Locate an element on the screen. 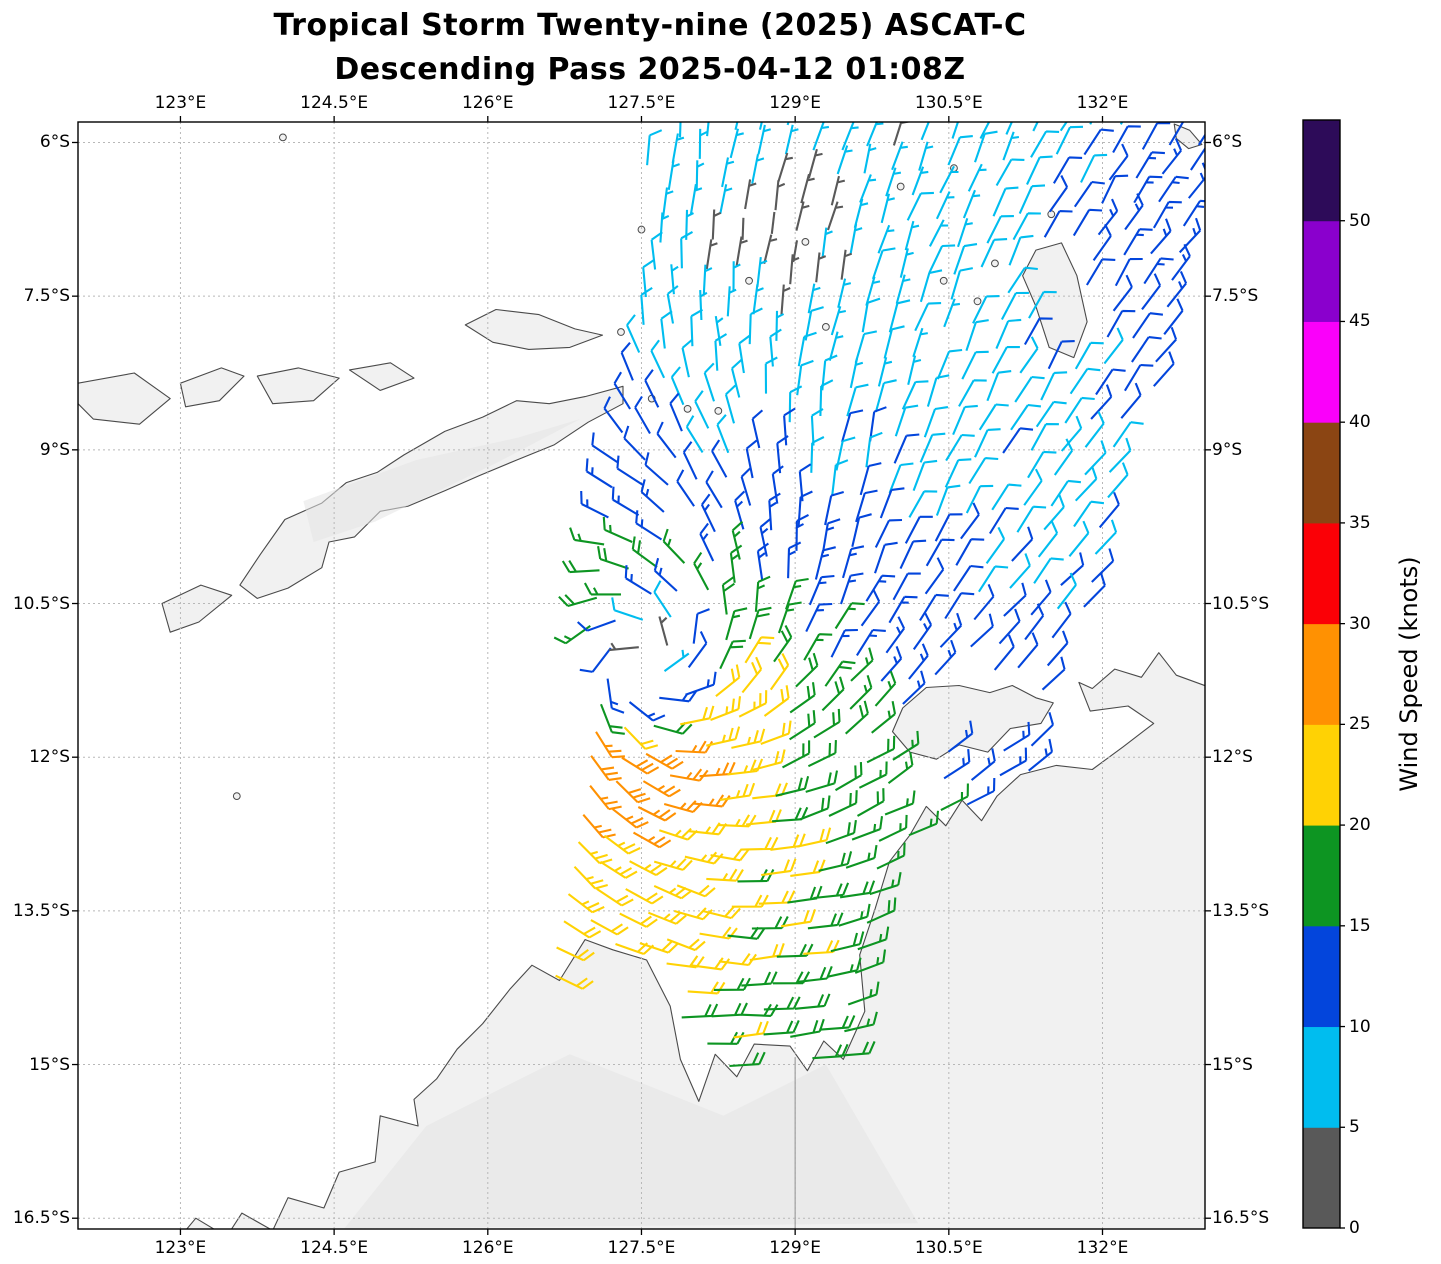 This screenshot has width=1441, height=1264. lon-tick-label-bottom: 123°E is located at coordinates (180, 1248).